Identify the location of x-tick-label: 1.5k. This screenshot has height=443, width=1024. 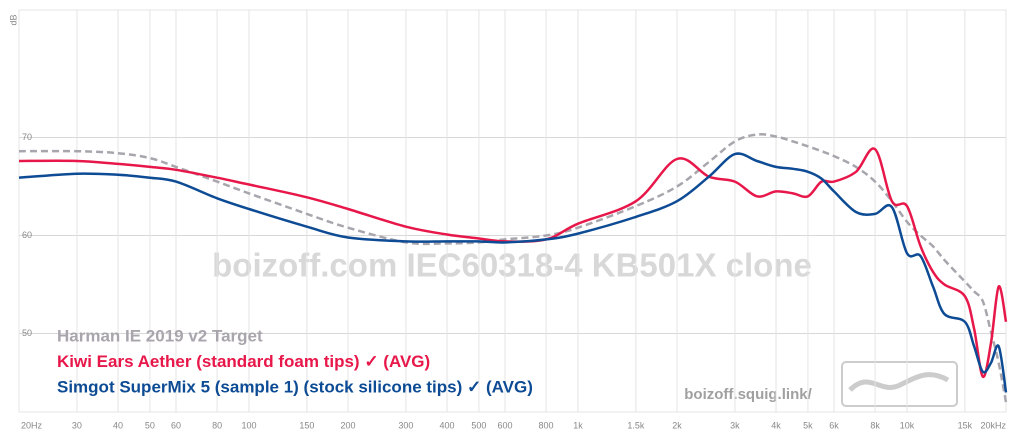
(636, 425).